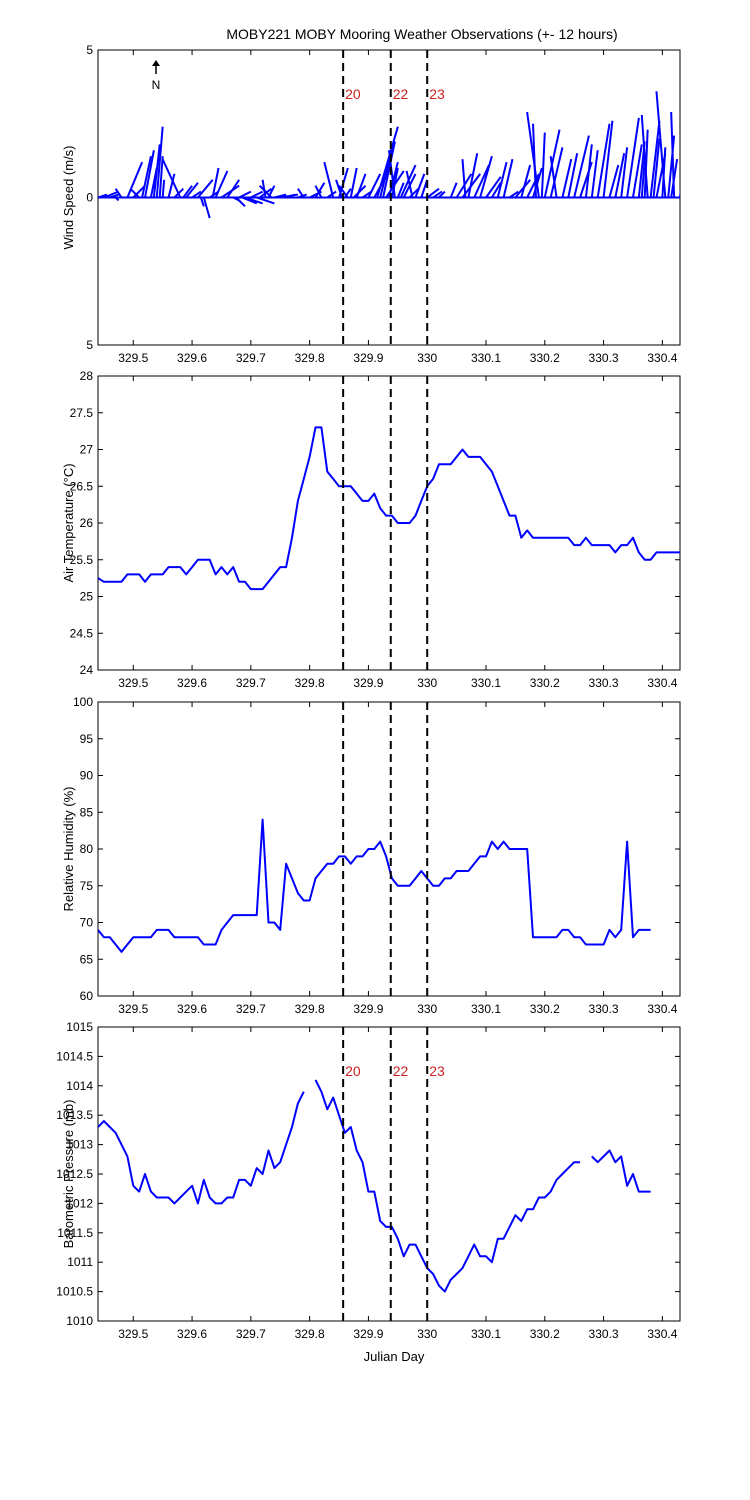  I want to click on air_temp-y-axis-title: Air Temperature (°C), so click(68, 522).